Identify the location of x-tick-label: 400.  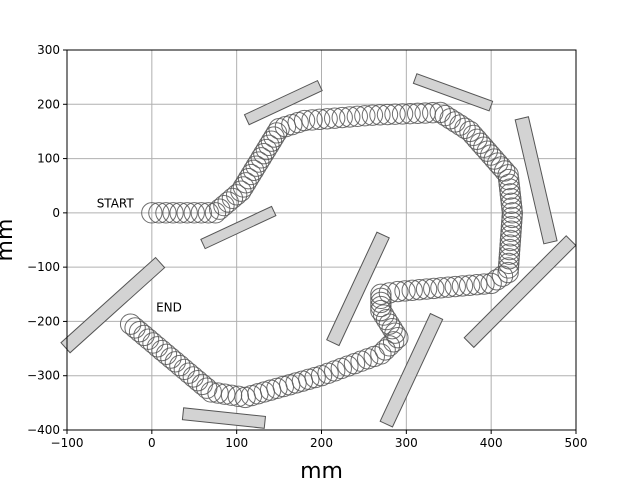
(491, 443).